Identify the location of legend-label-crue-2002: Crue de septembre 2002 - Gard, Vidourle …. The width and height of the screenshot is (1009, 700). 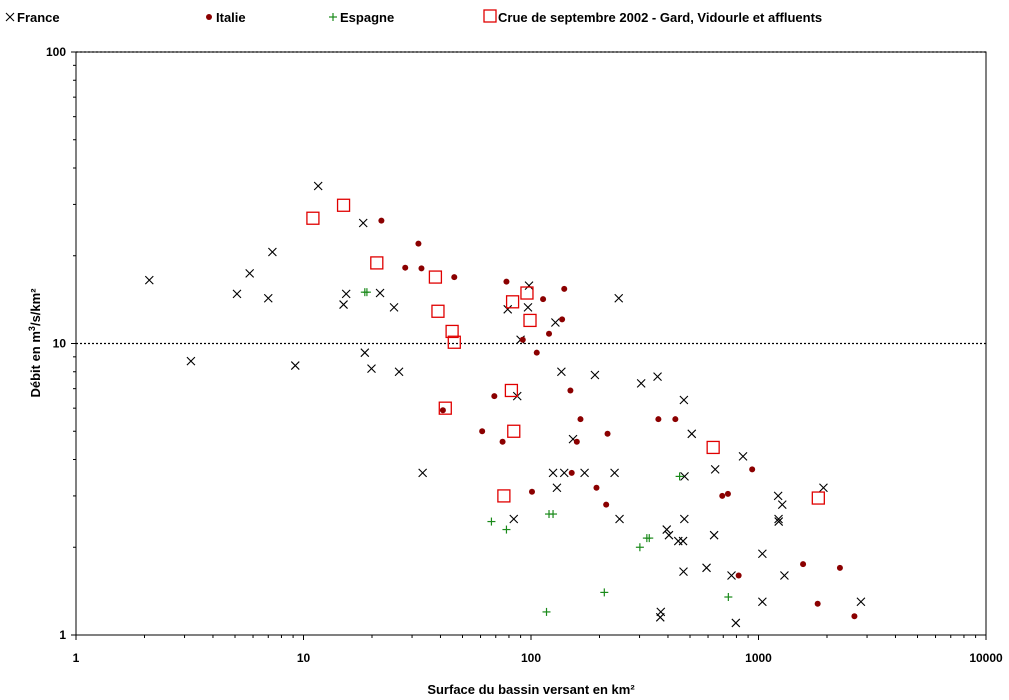
(660, 17).